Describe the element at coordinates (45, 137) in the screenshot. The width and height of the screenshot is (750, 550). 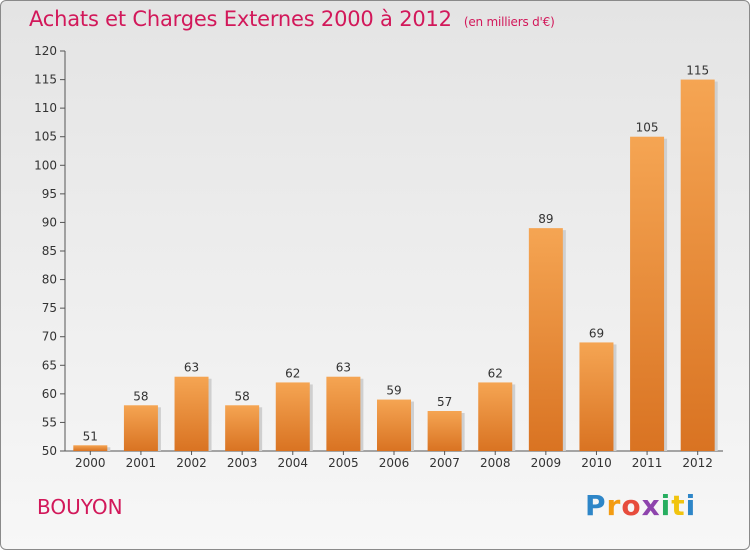
I see `y-tick-label: 105` at that location.